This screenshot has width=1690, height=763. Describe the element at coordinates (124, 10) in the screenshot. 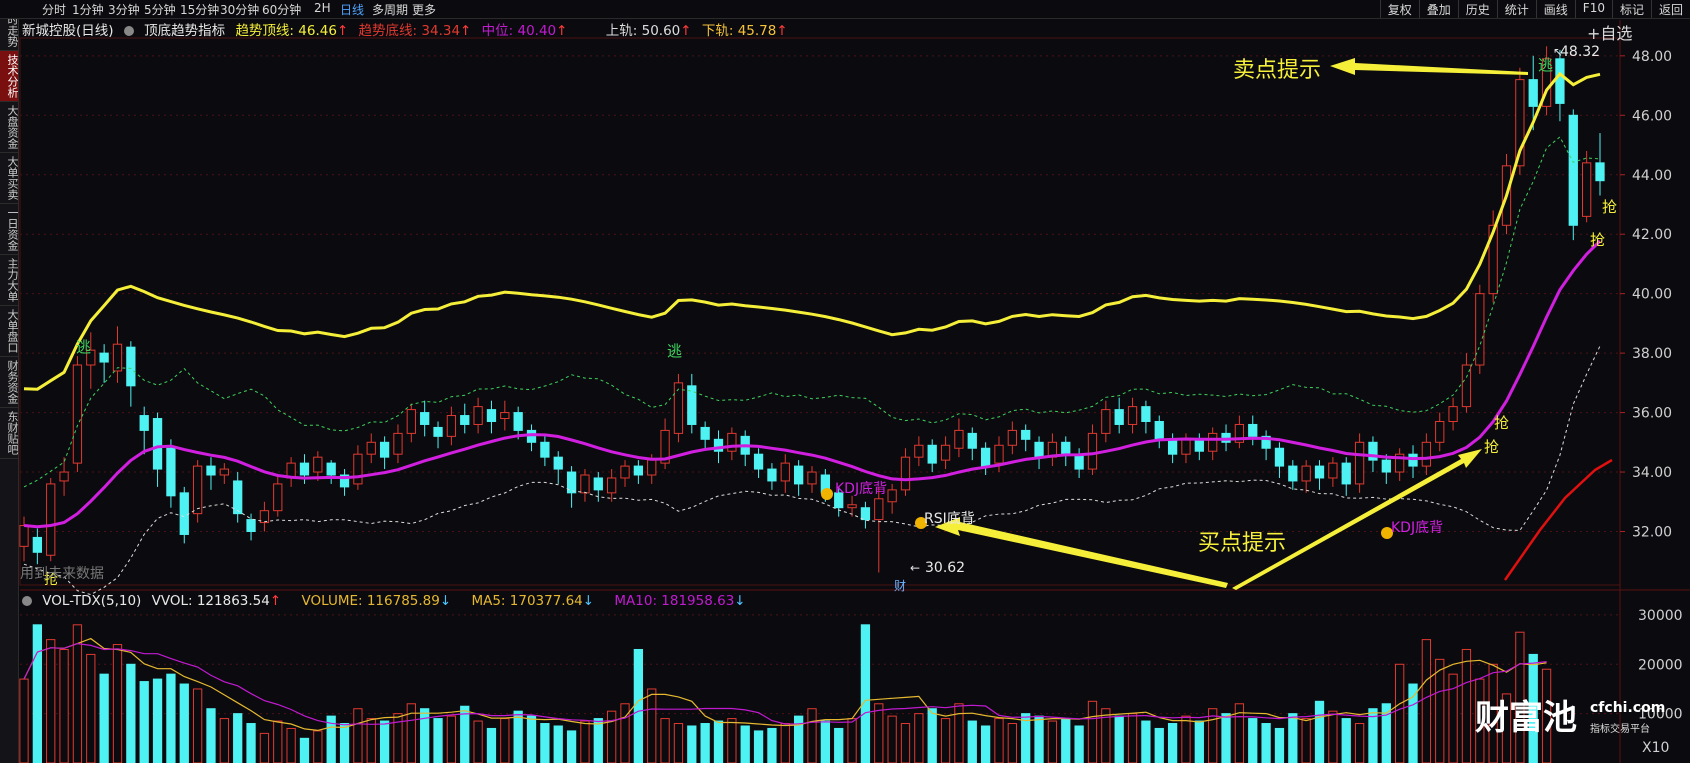

I see `period-tab-2: 3分钟` at that location.